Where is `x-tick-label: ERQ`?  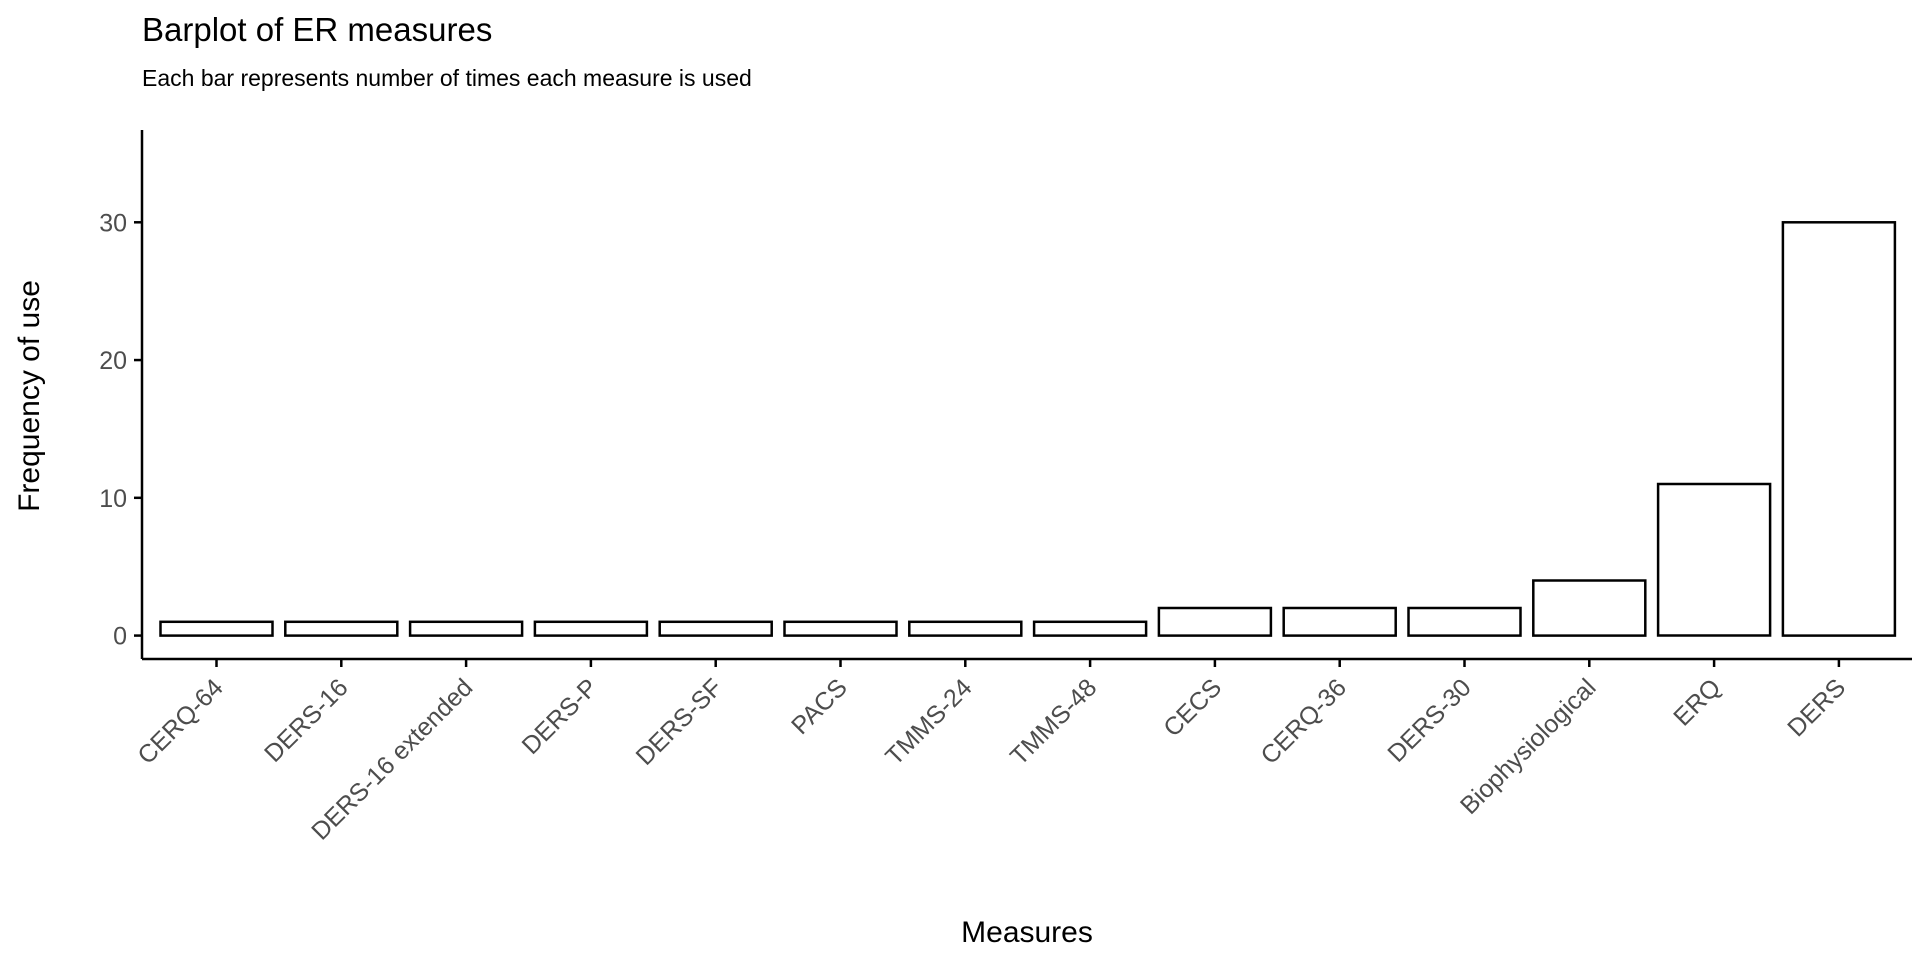 x-tick-label: ERQ is located at coordinates (1697, 702).